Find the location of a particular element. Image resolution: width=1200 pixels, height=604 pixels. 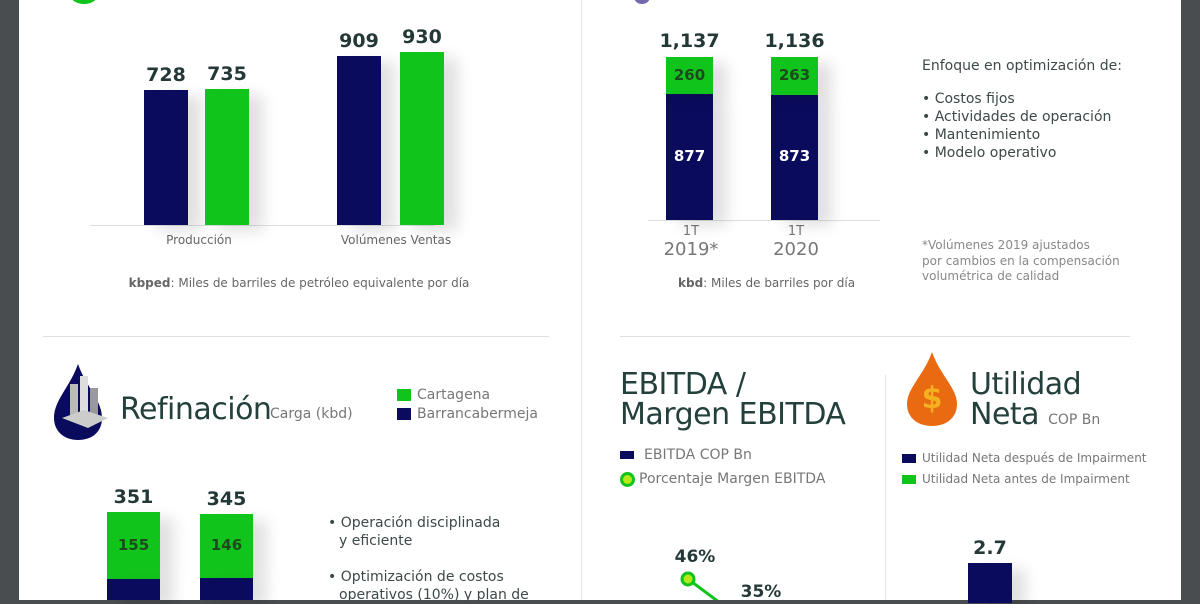

net-income-subtitle: COP Bn is located at coordinates (1074, 420).